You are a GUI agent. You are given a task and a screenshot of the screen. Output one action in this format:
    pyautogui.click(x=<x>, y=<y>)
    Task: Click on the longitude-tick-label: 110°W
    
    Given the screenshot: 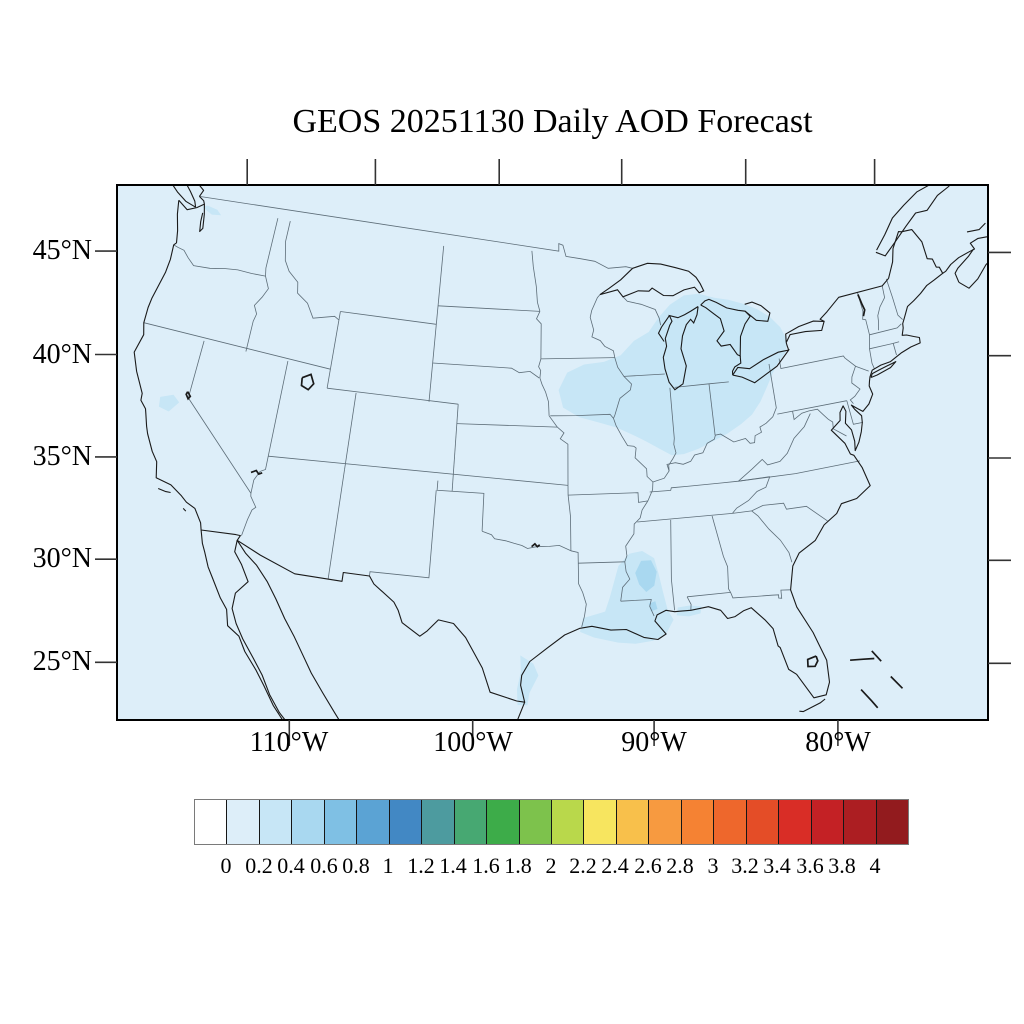 What is the action you would take?
    pyautogui.click(x=289, y=742)
    